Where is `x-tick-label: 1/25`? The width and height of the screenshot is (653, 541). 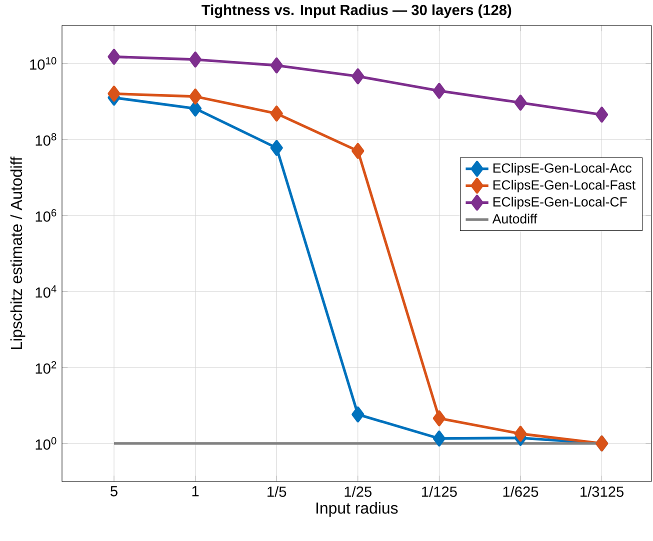
x-tick-label: 1/25 is located at coordinates (358, 491).